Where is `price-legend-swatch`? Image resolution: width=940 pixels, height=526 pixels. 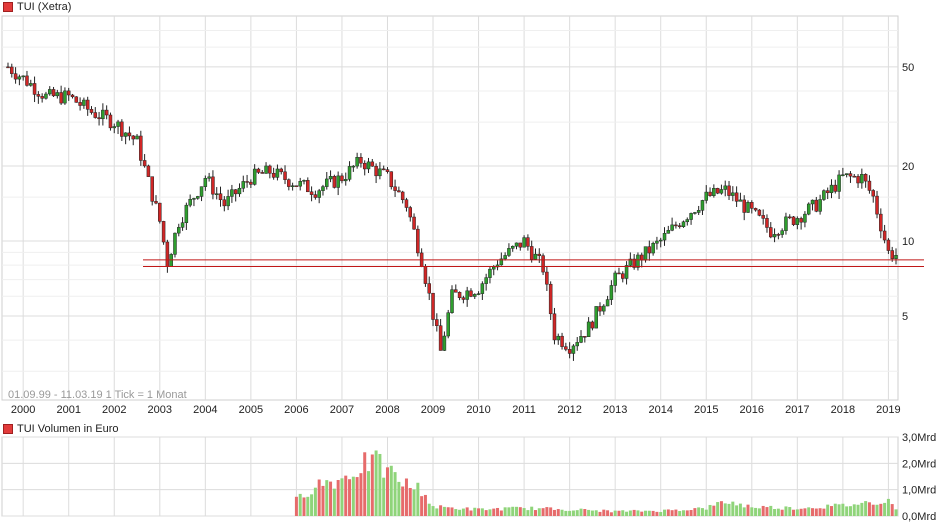 price-legend-swatch is located at coordinates (8, 7).